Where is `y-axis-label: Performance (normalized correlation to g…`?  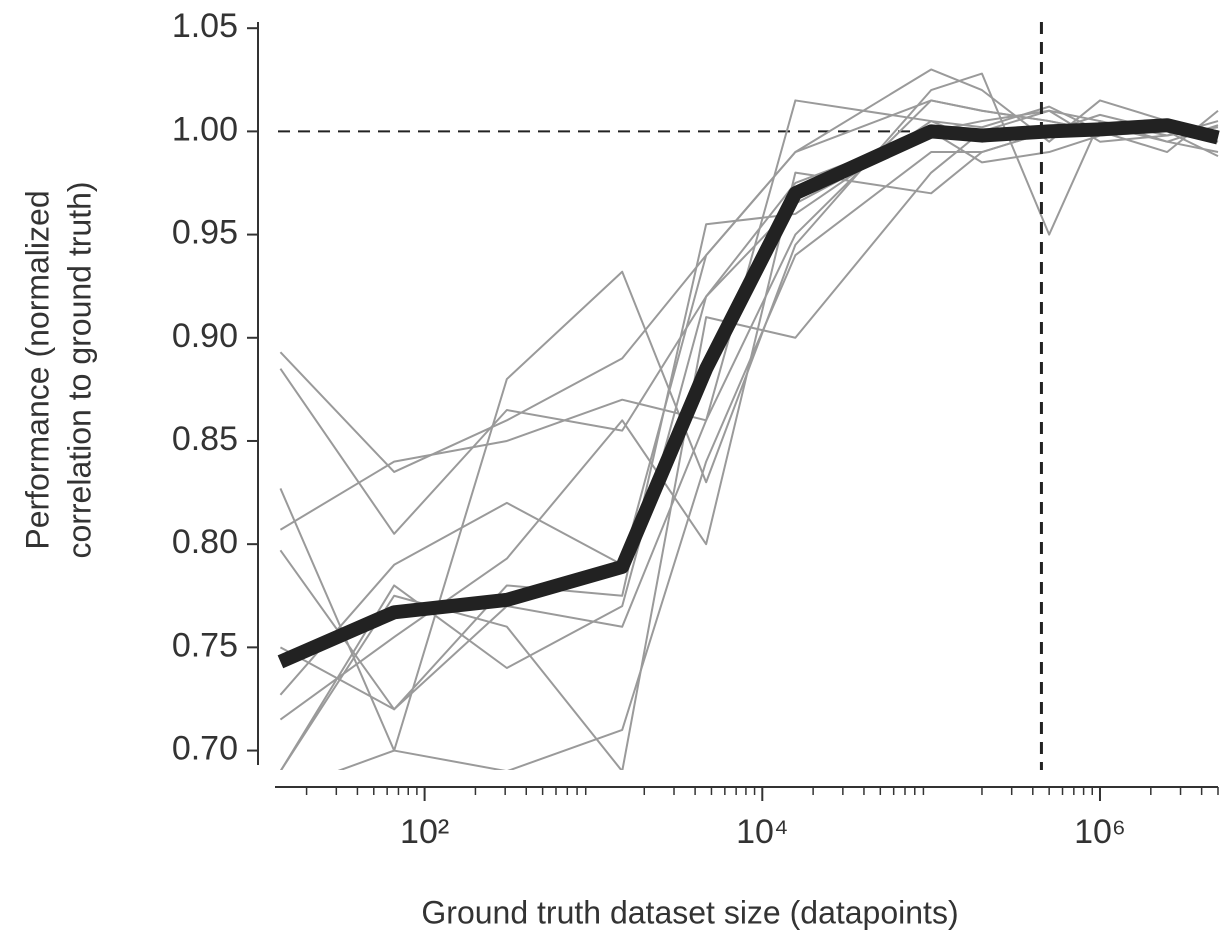
y-axis-label: Performance (normalized correlation to g… is located at coordinates (58, 369).